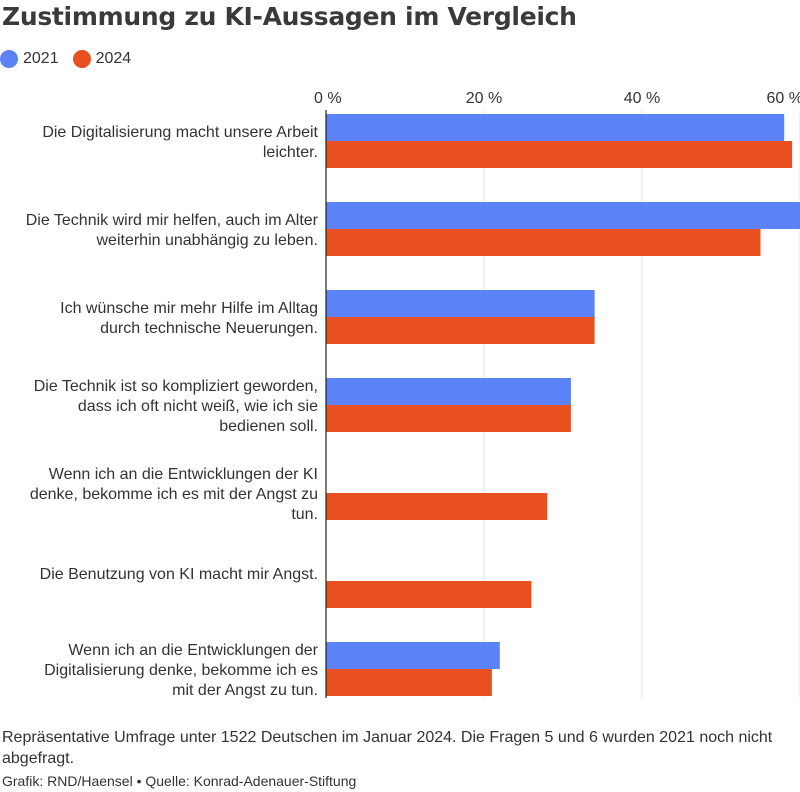 The image size is (800, 792). What do you see at coordinates (183, 474) in the screenshot?
I see `category-label-line: Wenn ich an die Entwicklungen der KI` at bounding box center [183, 474].